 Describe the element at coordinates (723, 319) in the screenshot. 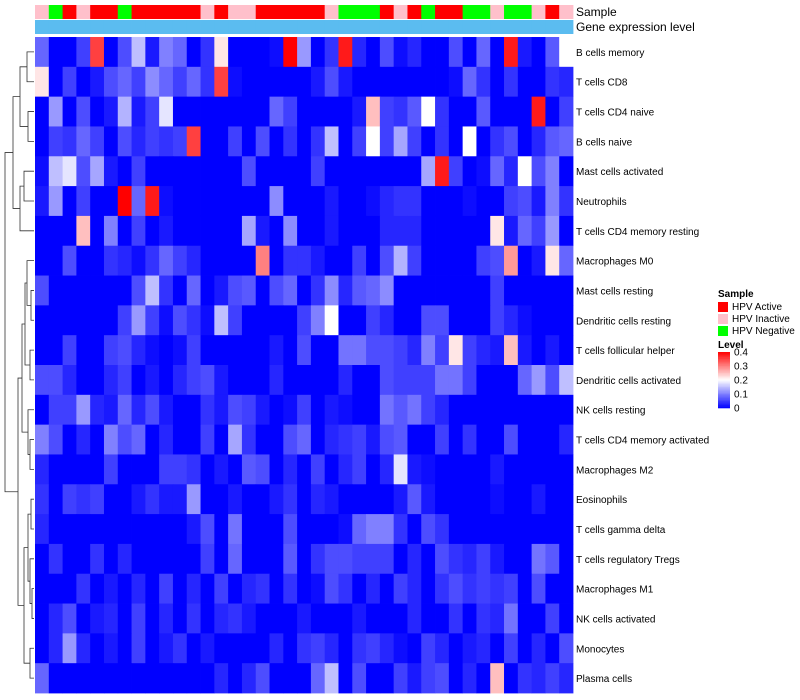

I see `legend-swatch` at that location.